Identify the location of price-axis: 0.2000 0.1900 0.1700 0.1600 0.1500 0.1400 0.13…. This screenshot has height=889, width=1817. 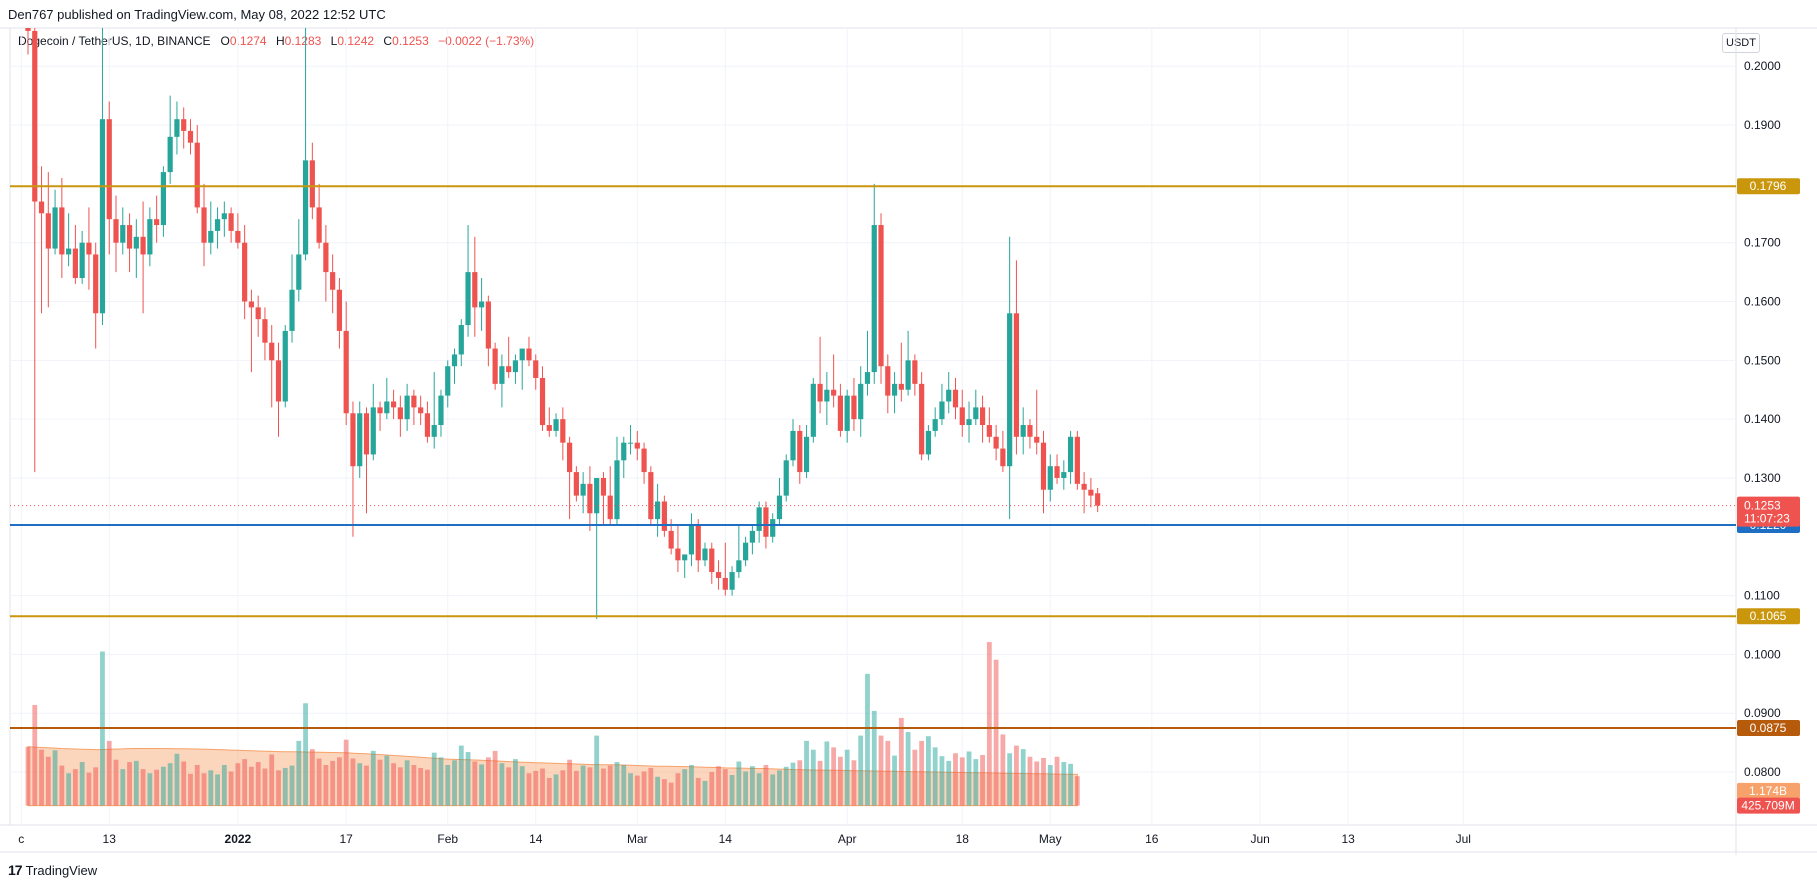
(1768, 436).